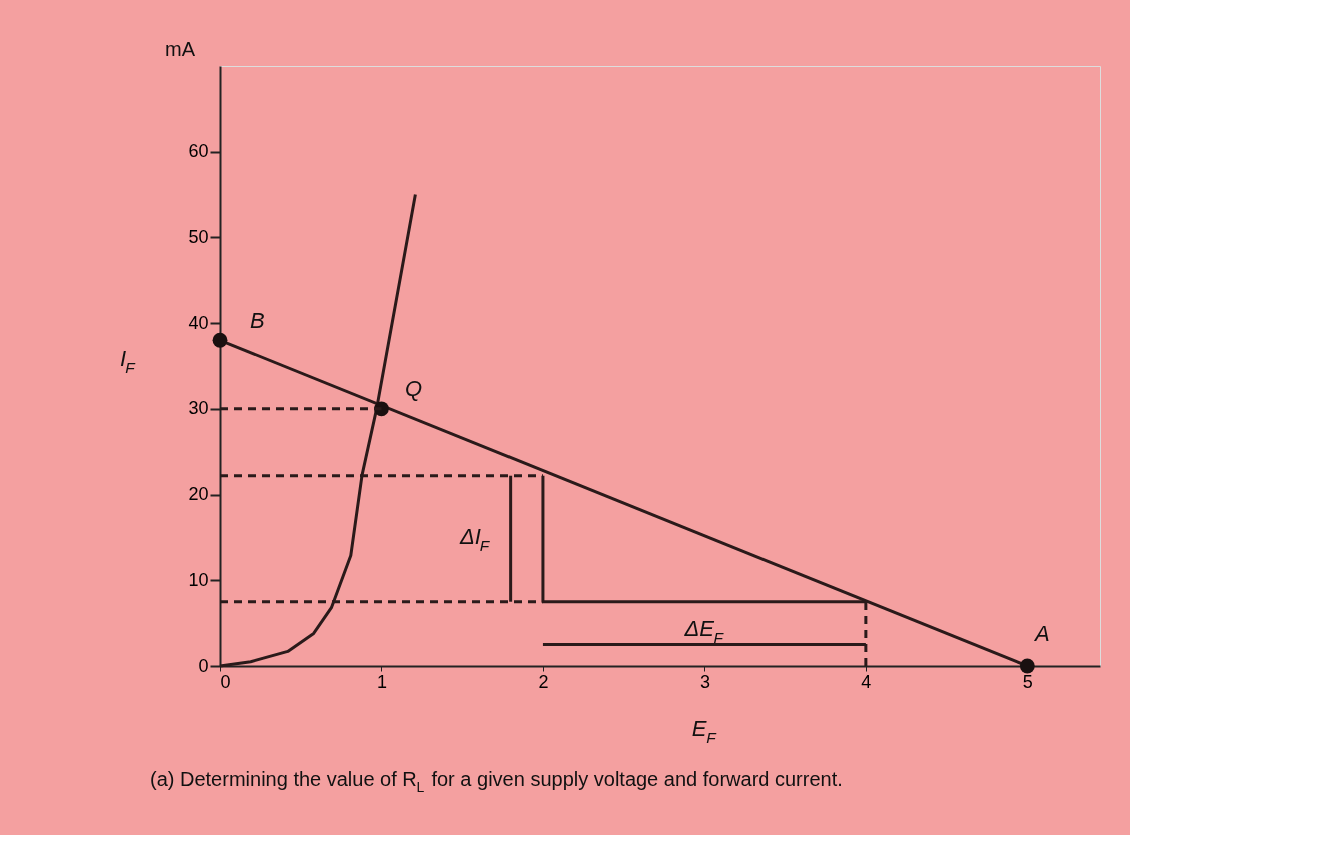  What do you see at coordinates (1027, 681) in the screenshot?
I see `x-tick-label: 5` at bounding box center [1027, 681].